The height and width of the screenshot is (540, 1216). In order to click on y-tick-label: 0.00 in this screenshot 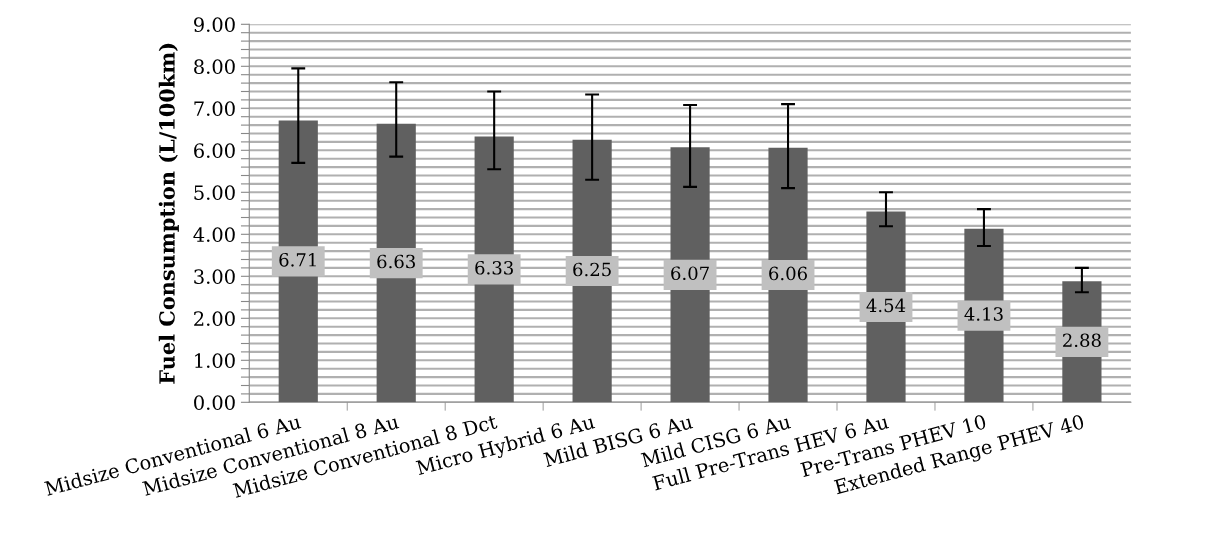, I will do `click(214, 402)`.